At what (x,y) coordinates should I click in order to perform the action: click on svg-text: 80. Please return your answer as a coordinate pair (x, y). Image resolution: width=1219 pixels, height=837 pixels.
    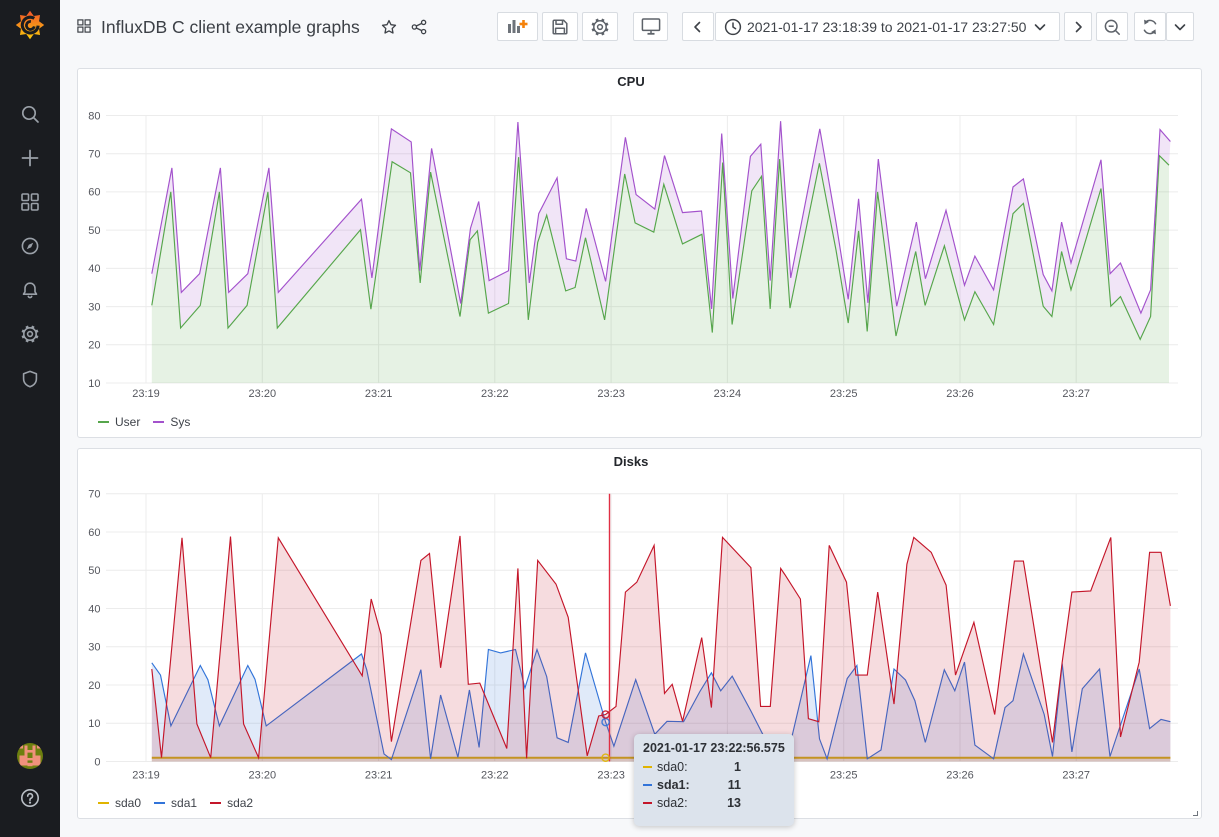
    Looking at the image, I should click on (94, 116).